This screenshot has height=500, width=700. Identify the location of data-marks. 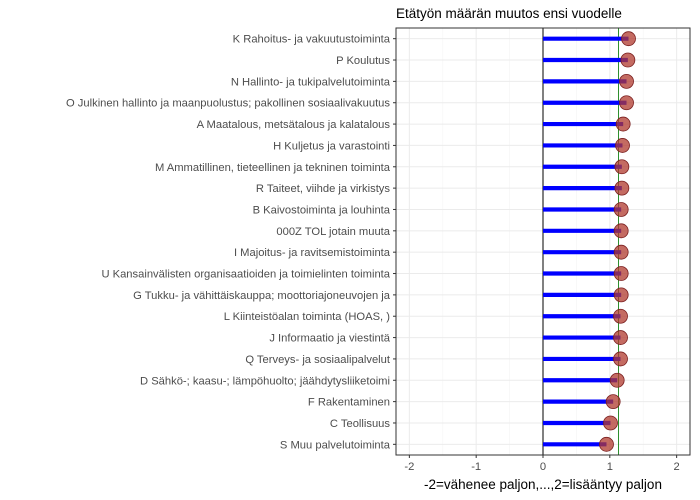
(589, 241).